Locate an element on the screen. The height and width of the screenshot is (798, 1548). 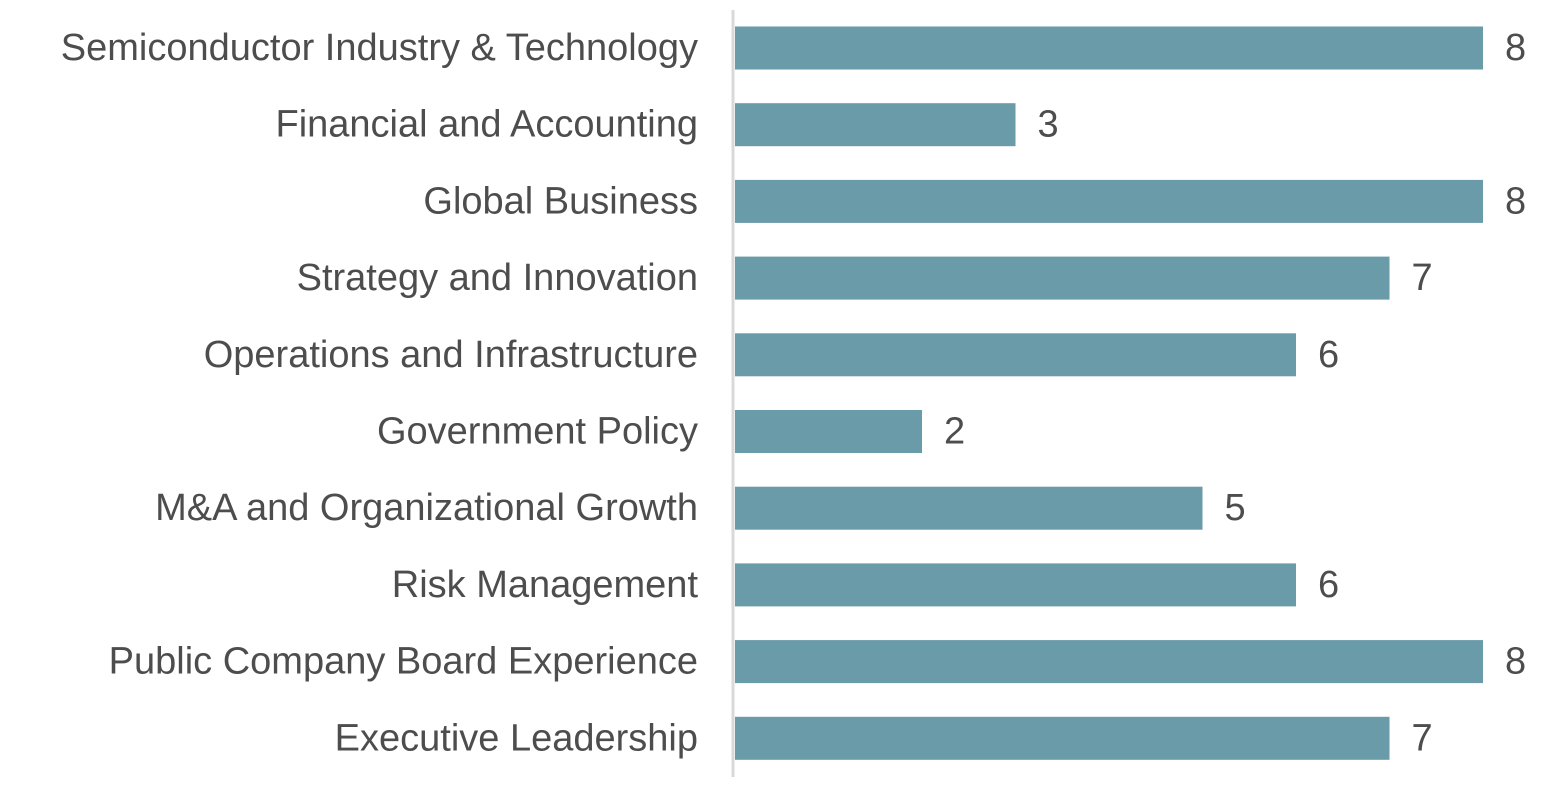
category-label: Public Company Board Experience is located at coordinates (403, 662).